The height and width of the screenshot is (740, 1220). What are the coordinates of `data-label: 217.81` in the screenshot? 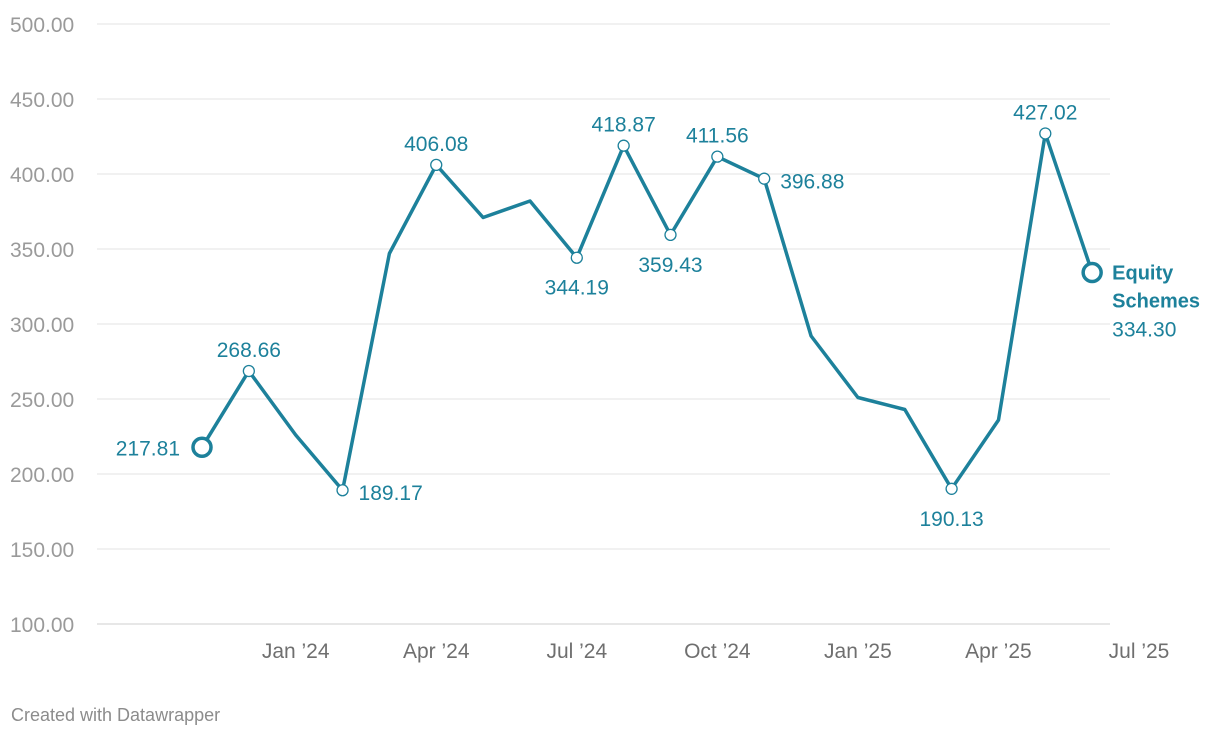 It's located at (148, 448).